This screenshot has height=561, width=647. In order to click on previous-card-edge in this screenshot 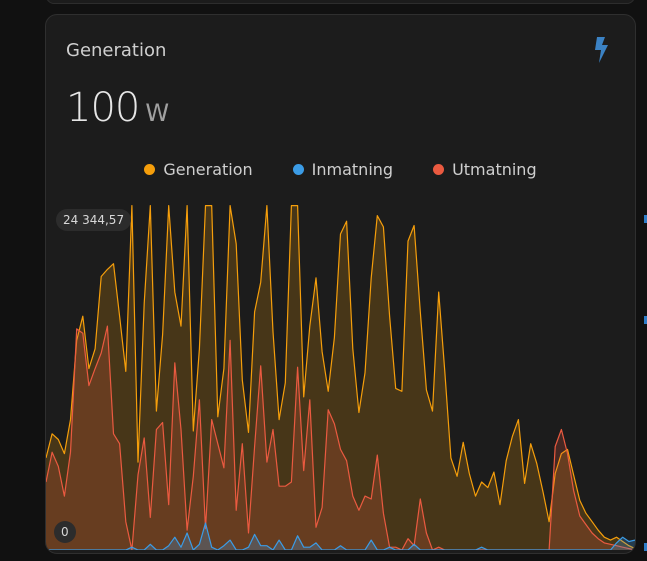, I will do `click(340, 2)`.